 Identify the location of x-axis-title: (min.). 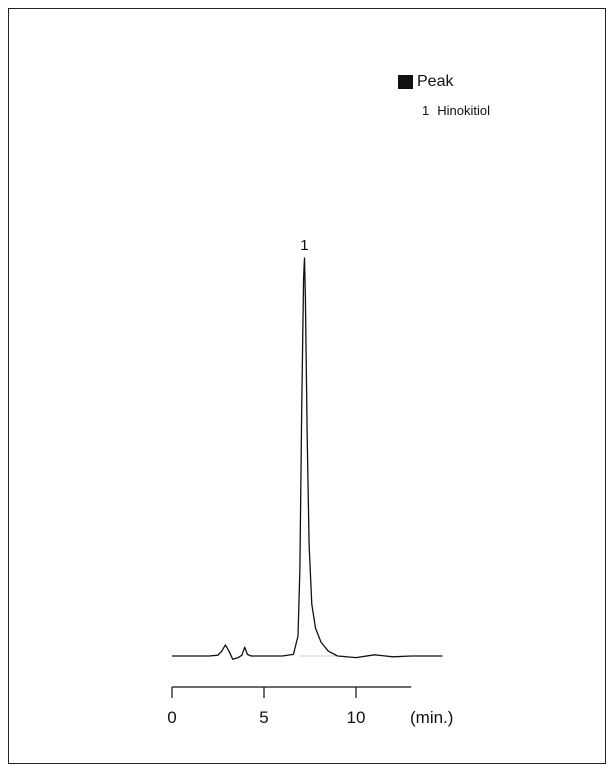
(431, 717).